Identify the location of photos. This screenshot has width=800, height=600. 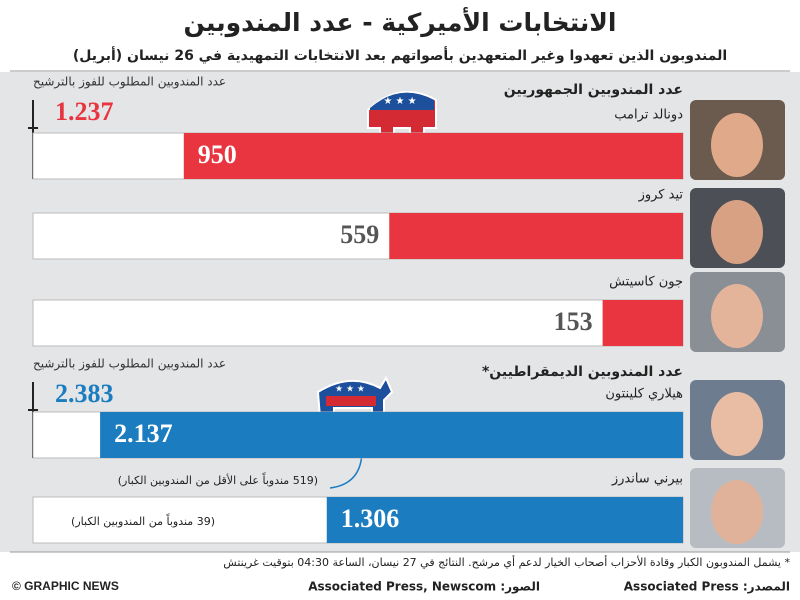
(737, 324).